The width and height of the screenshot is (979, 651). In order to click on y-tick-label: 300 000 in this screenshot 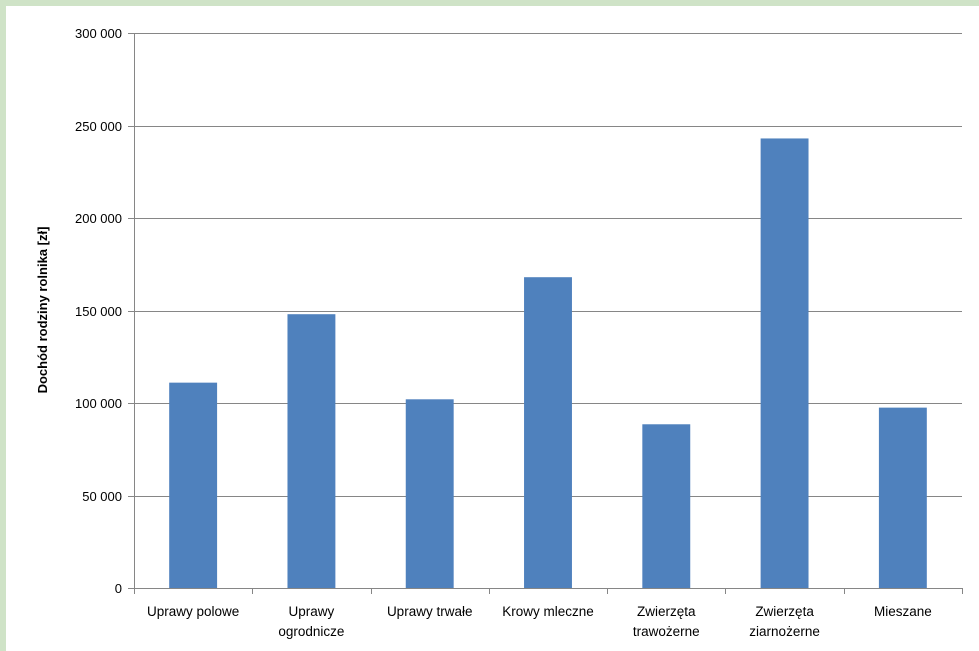, I will do `click(98, 33)`.